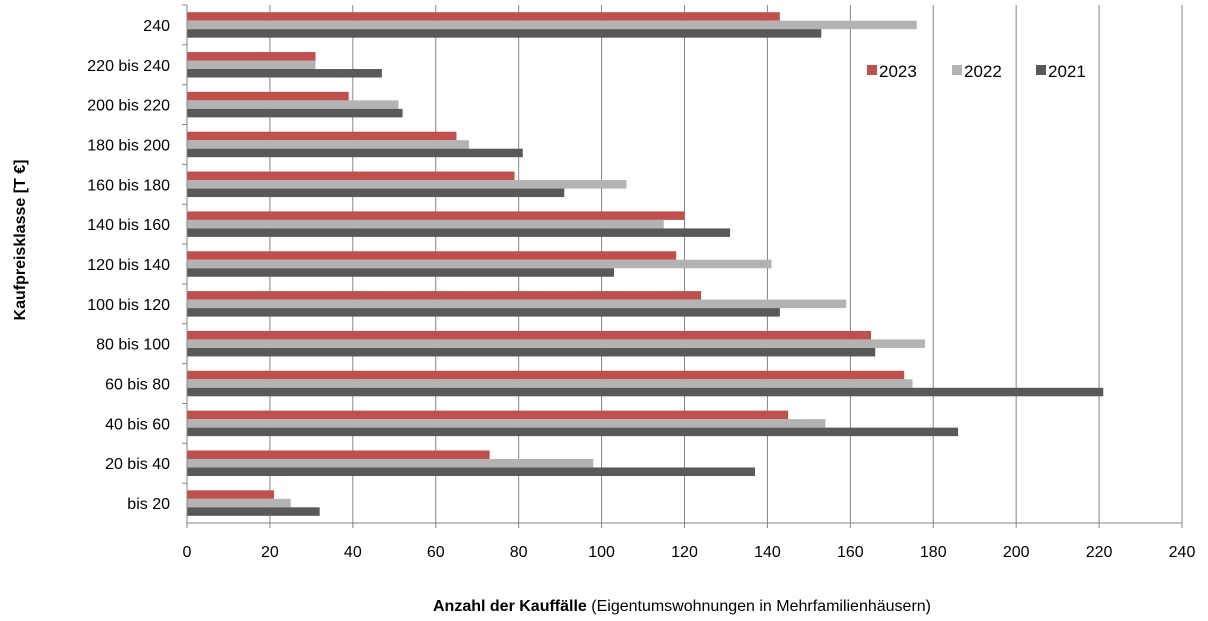 The image size is (1208, 621). What do you see at coordinates (1099, 552) in the screenshot?
I see `x-tick-label: 220` at bounding box center [1099, 552].